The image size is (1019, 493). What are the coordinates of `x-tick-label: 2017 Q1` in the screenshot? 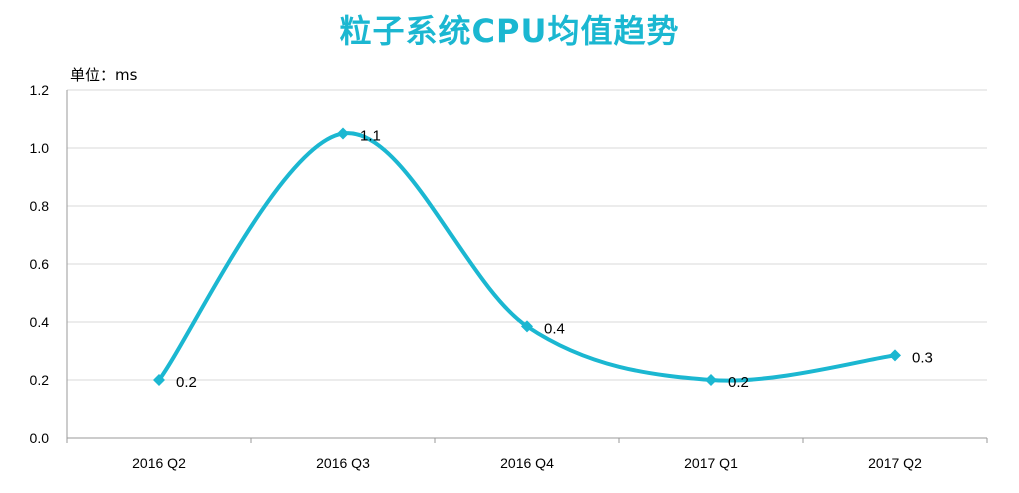 It's located at (711, 463).